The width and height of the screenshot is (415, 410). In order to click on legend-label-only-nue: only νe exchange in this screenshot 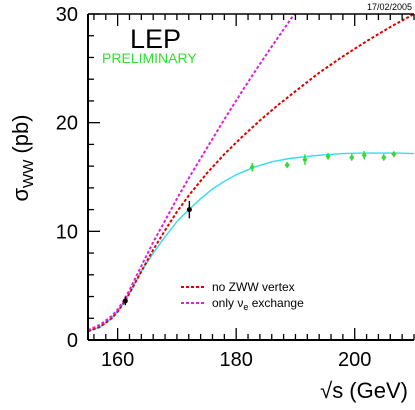, I will do `click(258, 304)`.